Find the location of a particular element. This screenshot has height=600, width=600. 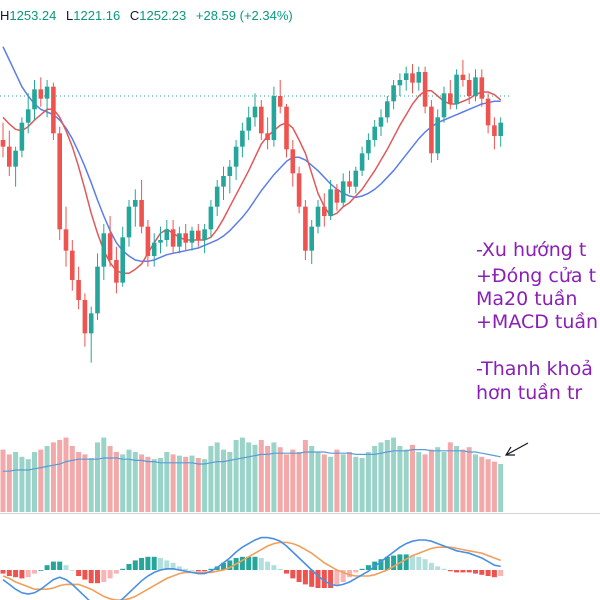

macd-pane is located at coordinates (252, 568).